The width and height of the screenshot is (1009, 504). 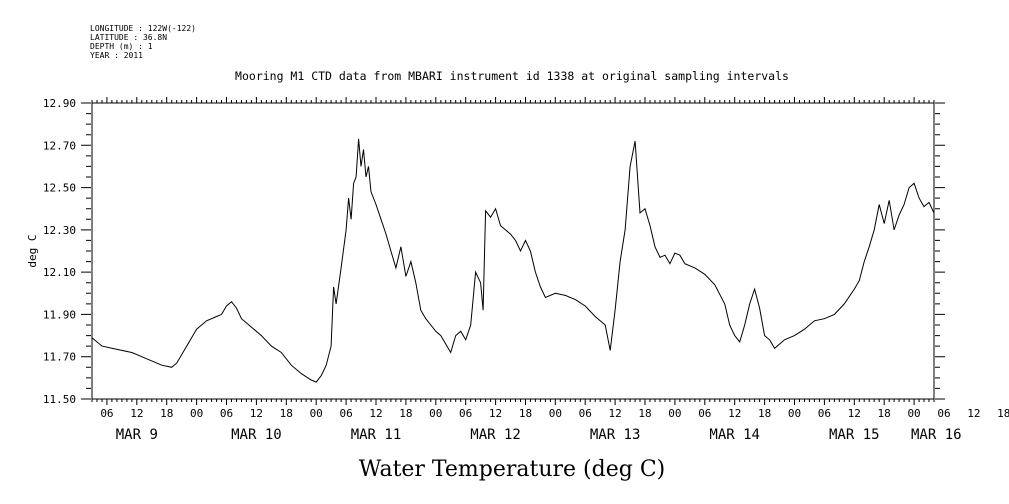 I want to click on x-day-label: MAR 15, so click(x=854, y=435).